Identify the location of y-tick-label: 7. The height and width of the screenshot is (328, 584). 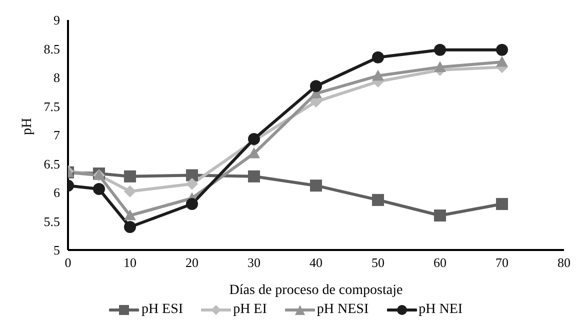
(57, 135).